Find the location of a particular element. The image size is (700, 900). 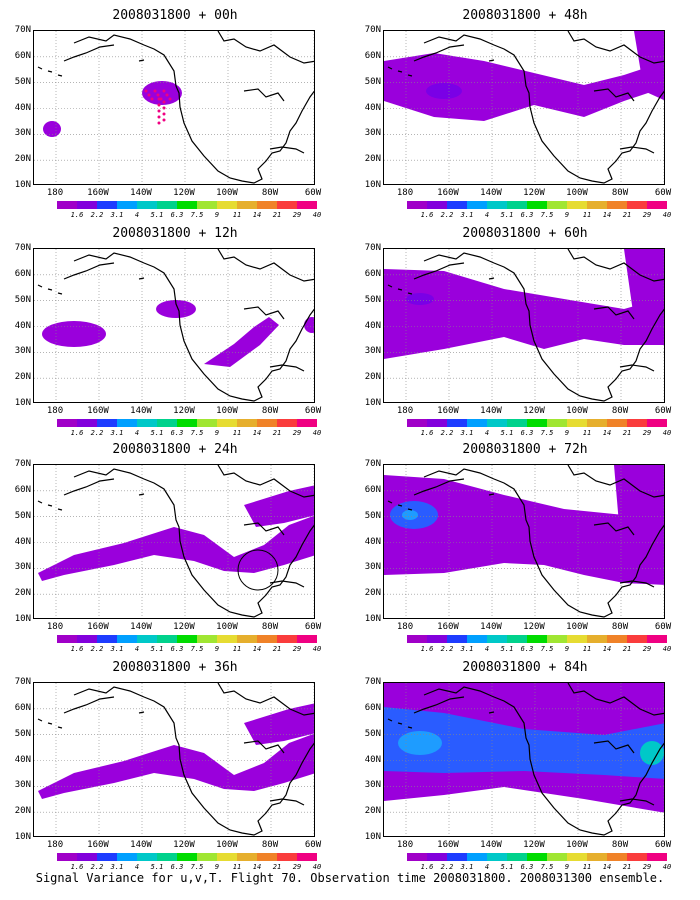

lon-tick-label: 180 is located at coordinates (55, 627).